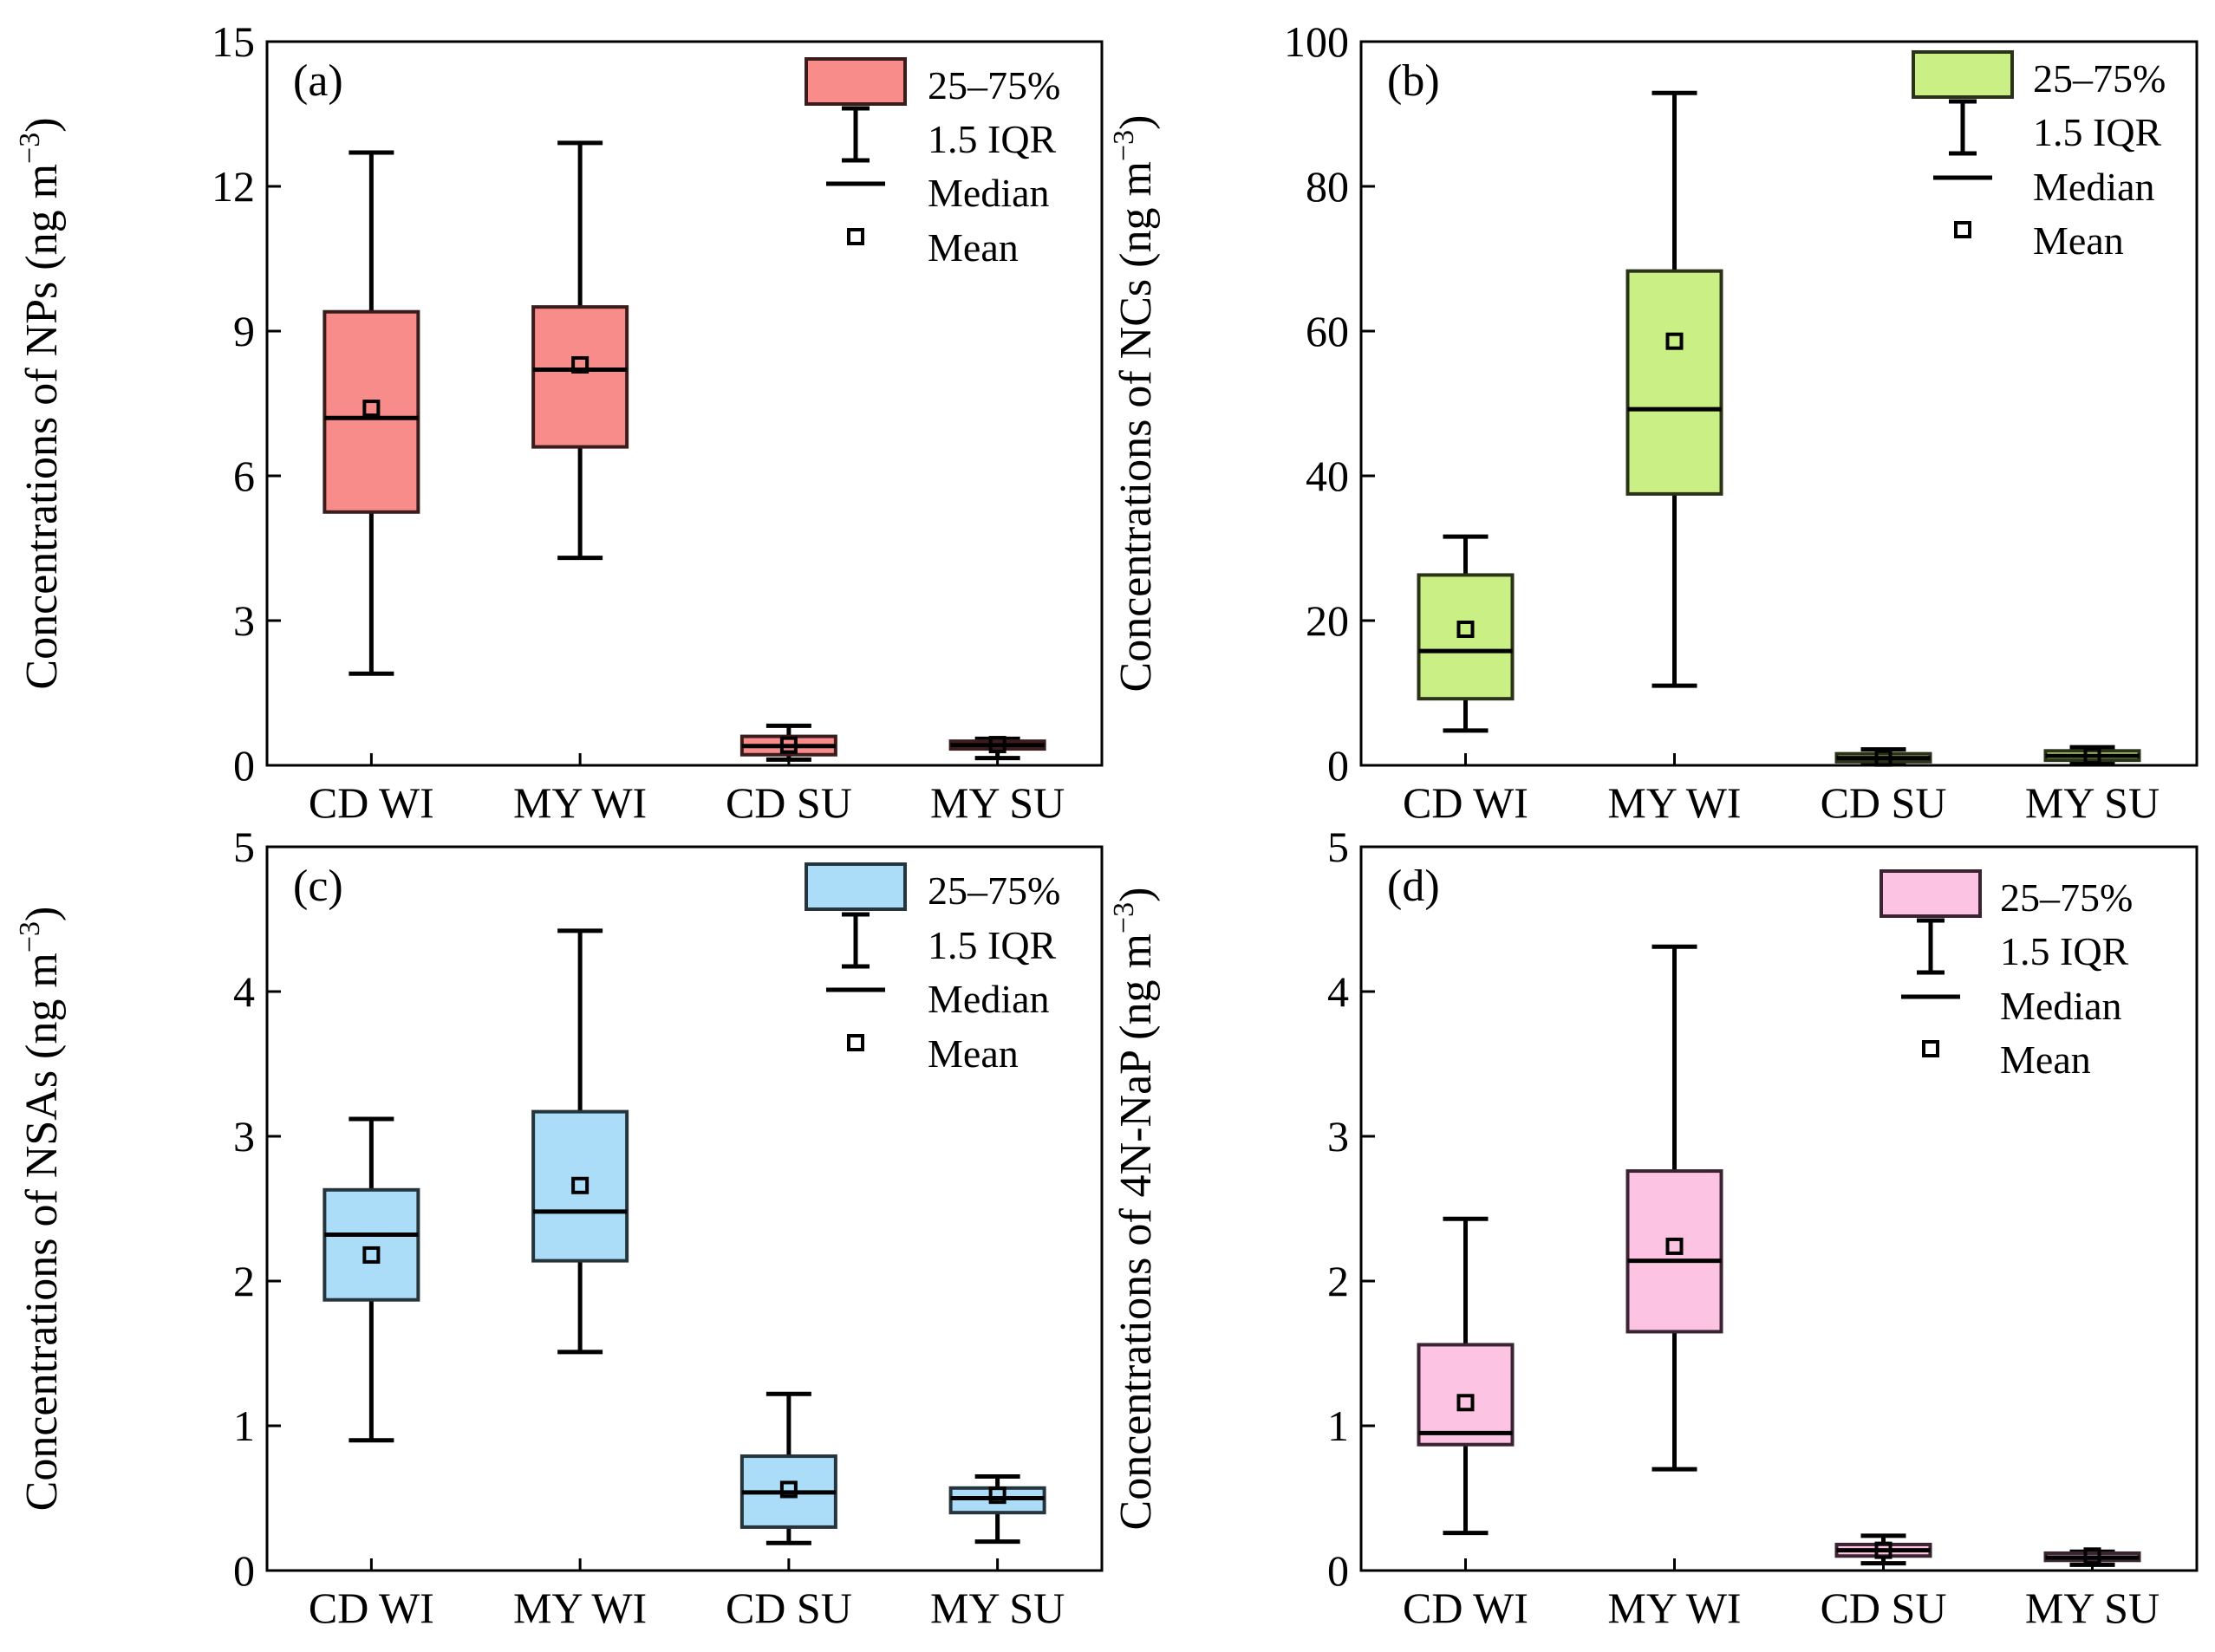  I want to click on y-tick-label: 100, so click(1316, 41).